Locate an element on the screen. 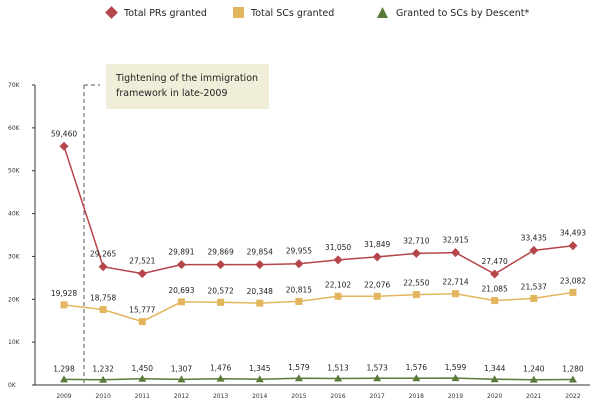  data-label-scs: 22,550 is located at coordinates (416, 283).